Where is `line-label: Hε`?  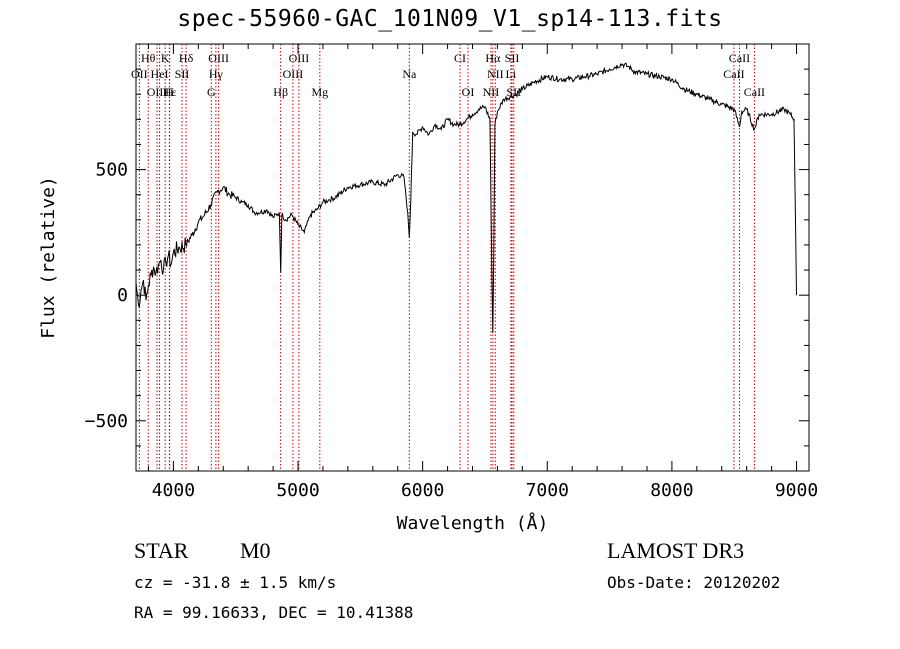 line-label: Hε is located at coordinates (170, 92).